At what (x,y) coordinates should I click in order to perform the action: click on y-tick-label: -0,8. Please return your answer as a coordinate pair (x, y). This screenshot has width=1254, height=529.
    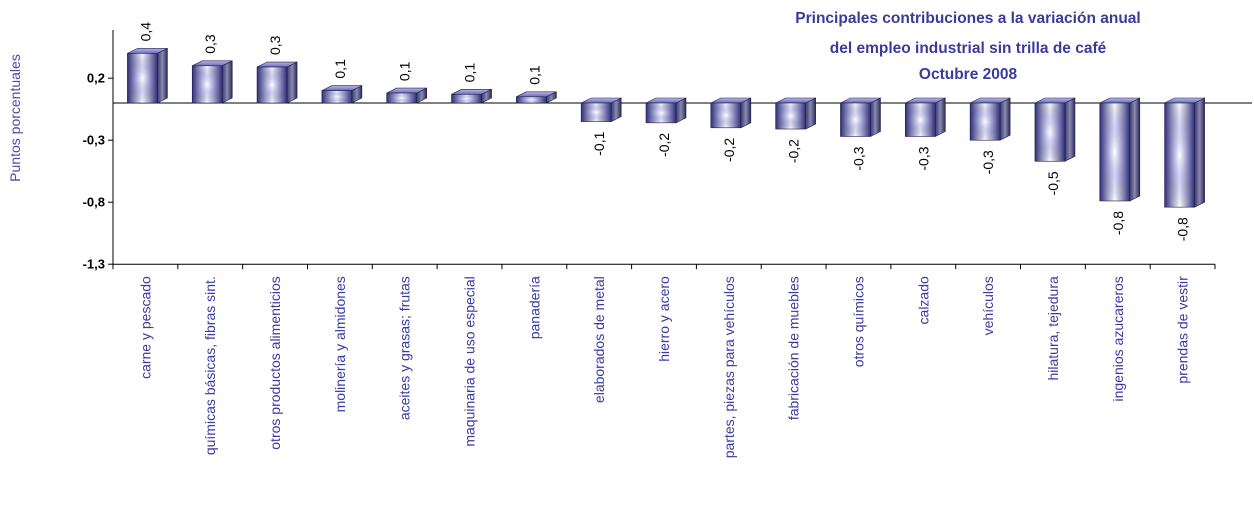
    Looking at the image, I should click on (94, 202).